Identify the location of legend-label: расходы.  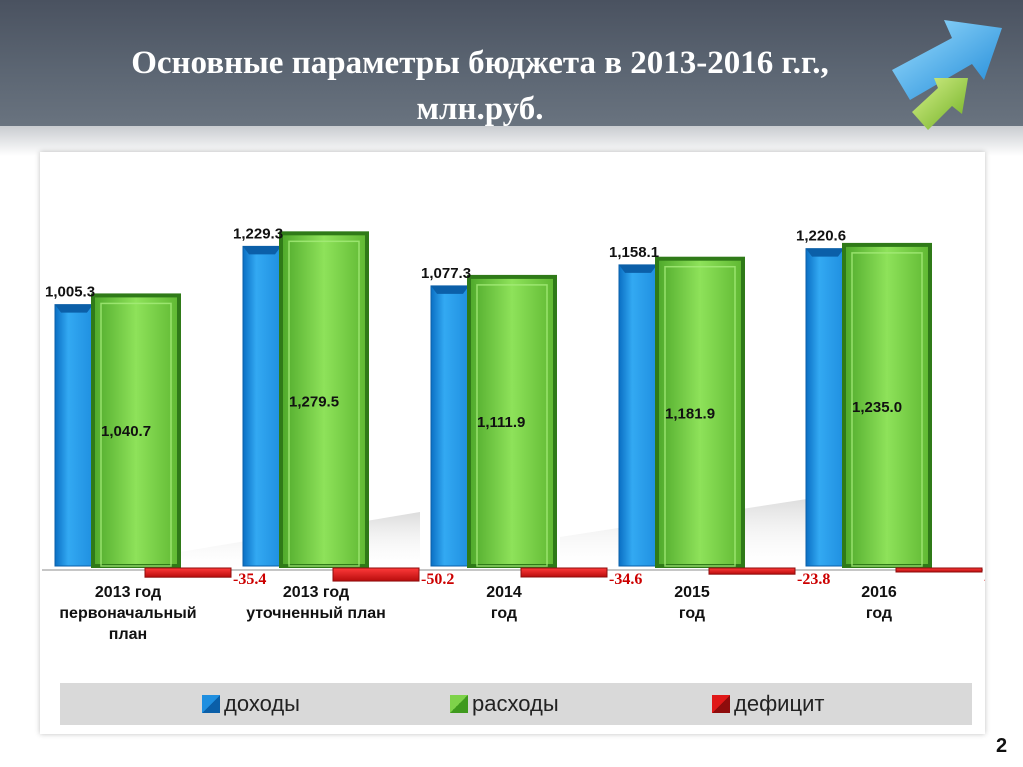
(515, 703).